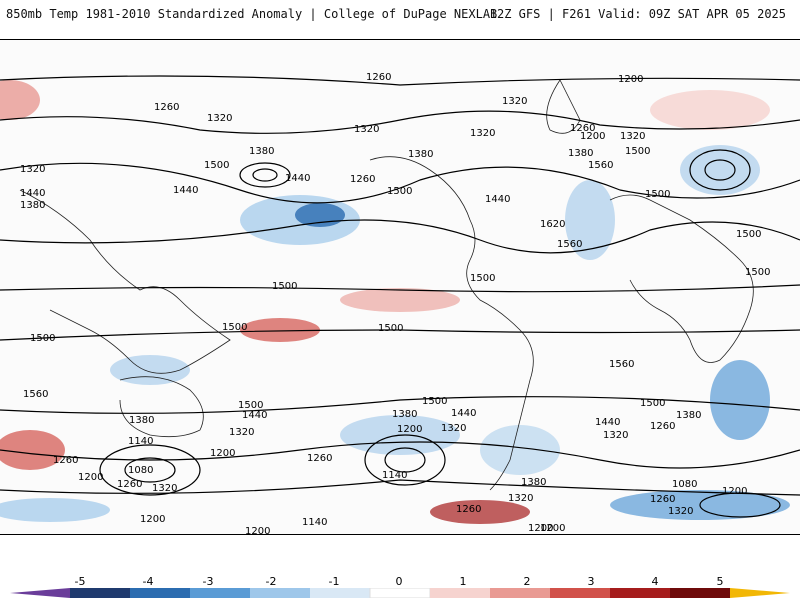 This screenshot has width=800, height=600. I want to click on colorbar-tick: -1, so click(334, 581).